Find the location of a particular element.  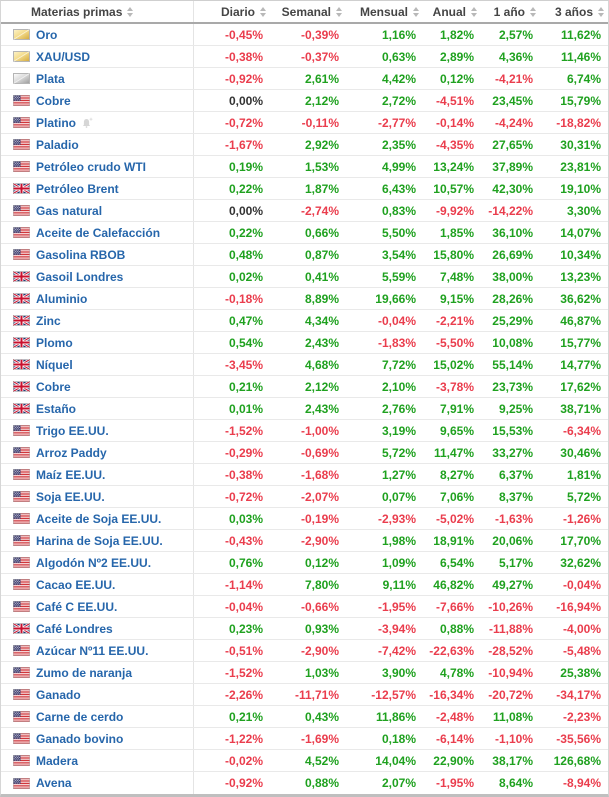

commodity-link: Carne de cerdo is located at coordinates (80, 716).